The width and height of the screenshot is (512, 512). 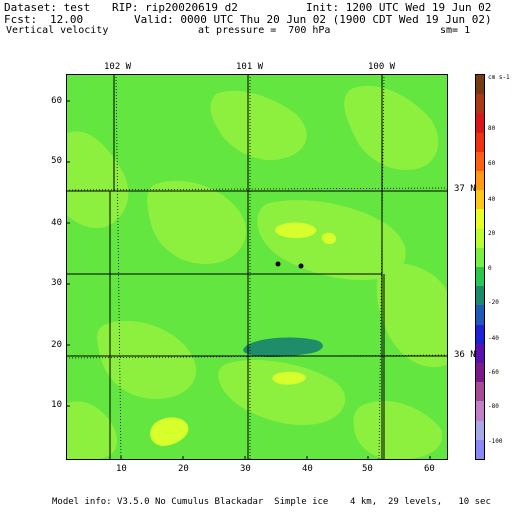 I want to click on lon-label-102w: 102 W, so click(x=118, y=67).